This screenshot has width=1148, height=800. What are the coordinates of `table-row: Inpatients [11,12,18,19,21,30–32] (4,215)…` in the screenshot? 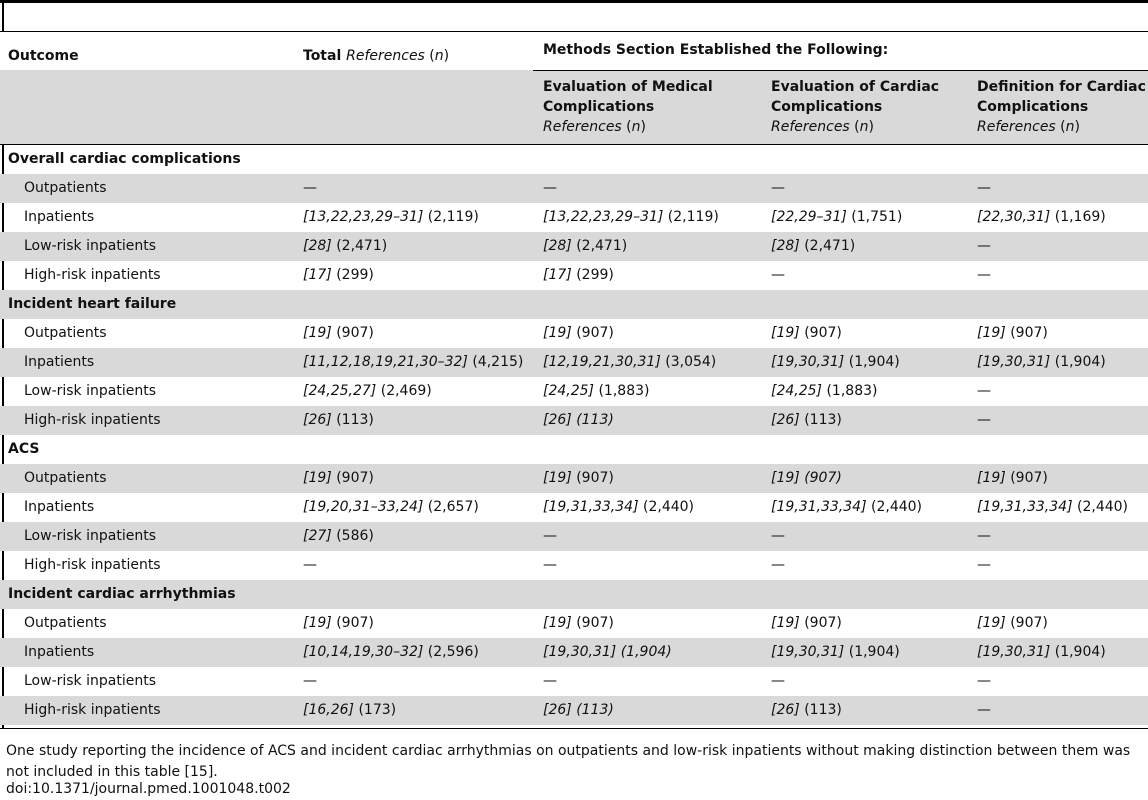 It's located at (574, 362).